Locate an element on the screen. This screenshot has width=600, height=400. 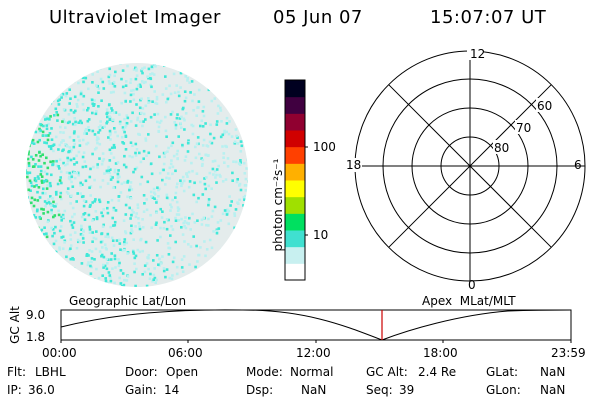
footer-flt-value: LBHL is located at coordinates (50, 372).